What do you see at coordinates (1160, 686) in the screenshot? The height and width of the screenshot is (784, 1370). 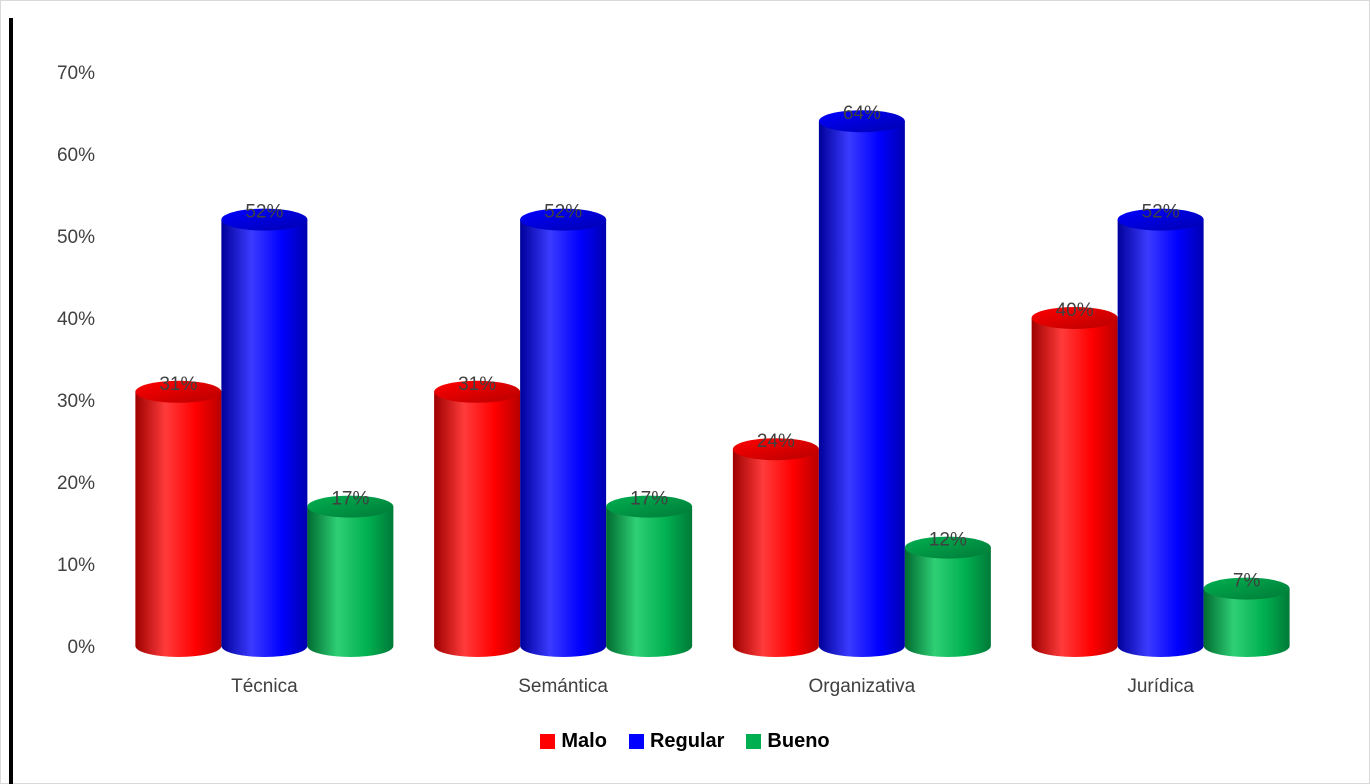 I see `x-category-label-juridica: Jurídica` at bounding box center [1160, 686].